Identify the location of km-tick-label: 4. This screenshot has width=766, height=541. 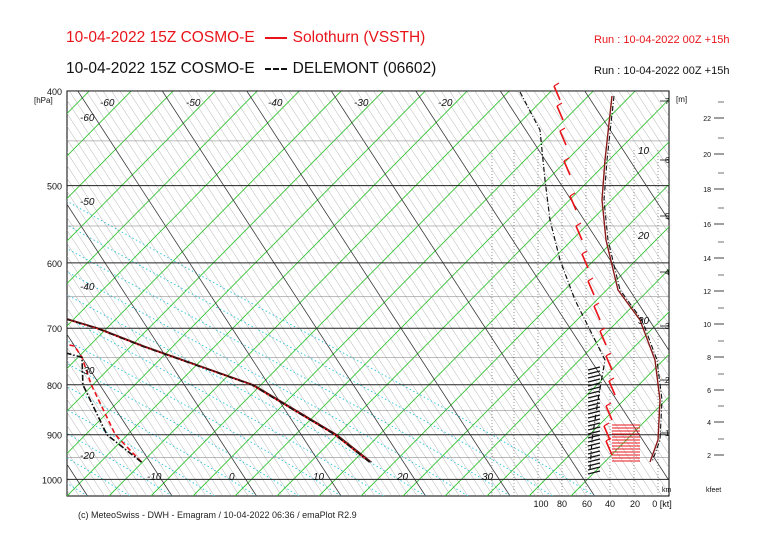
(667, 272).